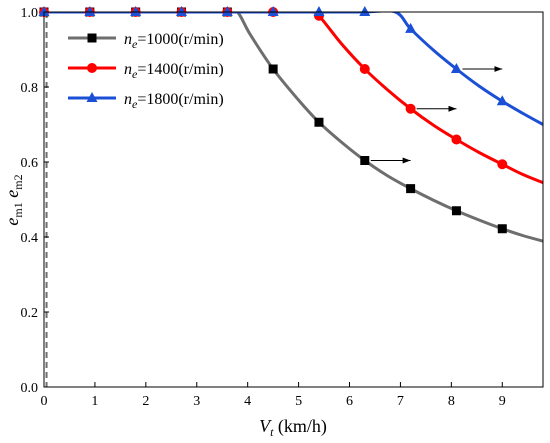 The image size is (550, 443). What do you see at coordinates (30, 88) in the screenshot?
I see `y-tick-label: 0.8` at bounding box center [30, 88].